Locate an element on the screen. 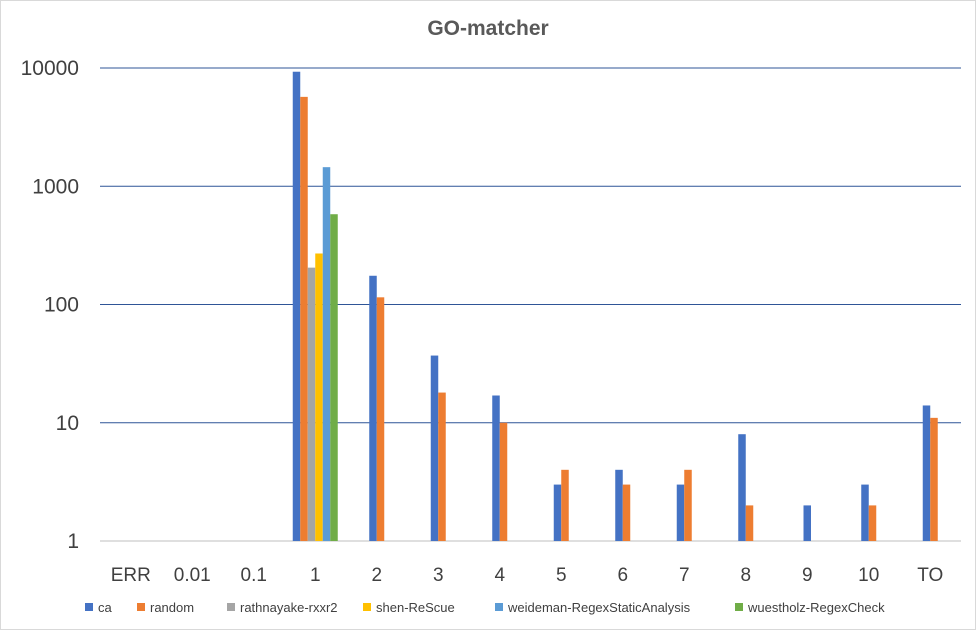 This screenshot has width=976, height=631. chart-title: GO-matcher is located at coordinates (487, 28).